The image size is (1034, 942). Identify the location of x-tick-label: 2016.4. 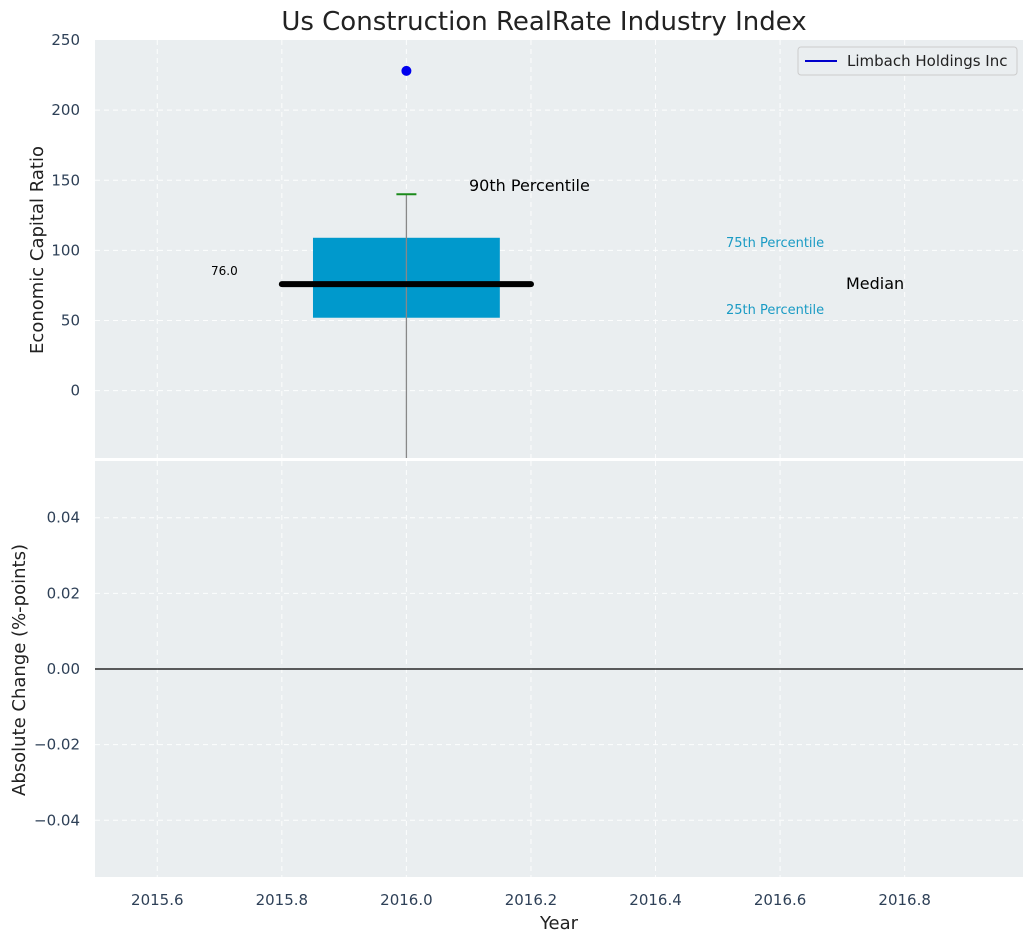
(655, 900).